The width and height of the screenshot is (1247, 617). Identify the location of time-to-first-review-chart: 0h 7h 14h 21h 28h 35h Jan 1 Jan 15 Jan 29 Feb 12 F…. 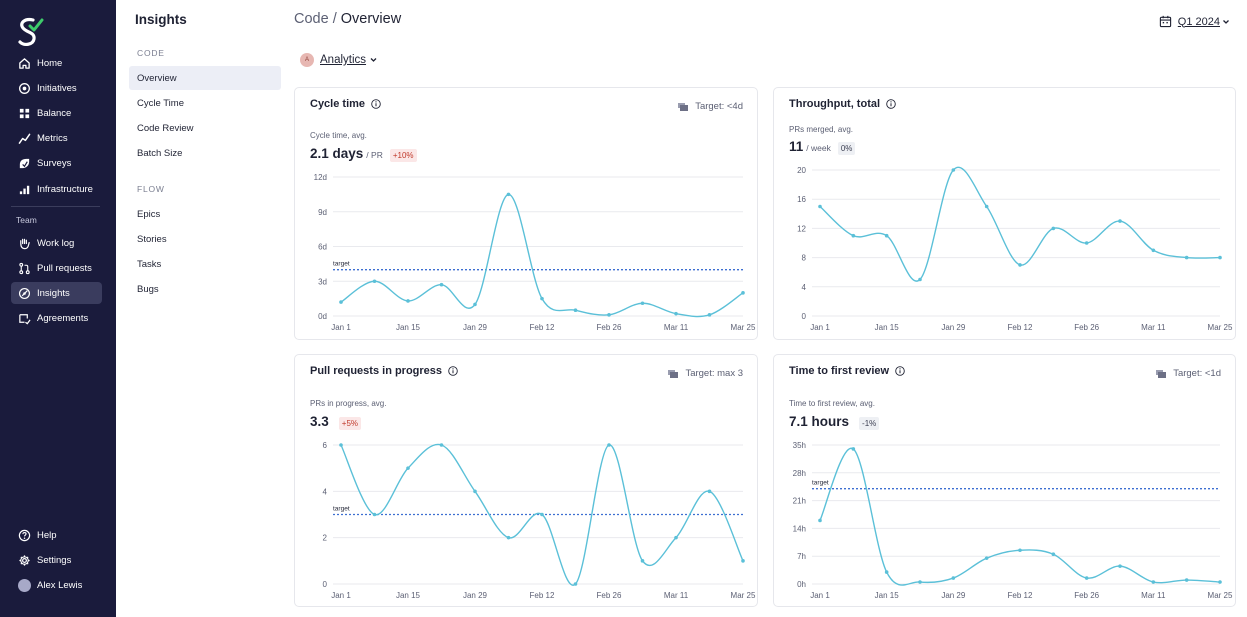
(1013, 520).